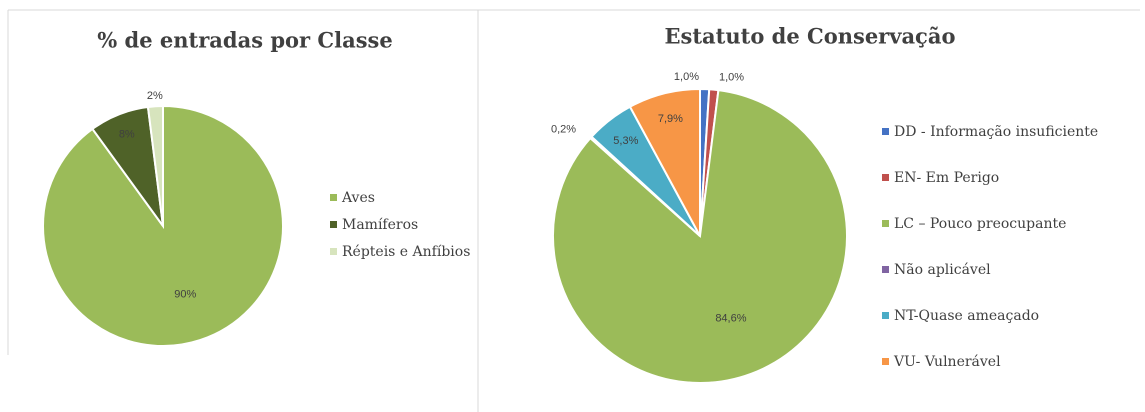 This screenshot has height=412, width=1145. Describe the element at coordinates (980, 224) in the screenshot. I see `legend-label: LC – Pouco preocupante` at that location.